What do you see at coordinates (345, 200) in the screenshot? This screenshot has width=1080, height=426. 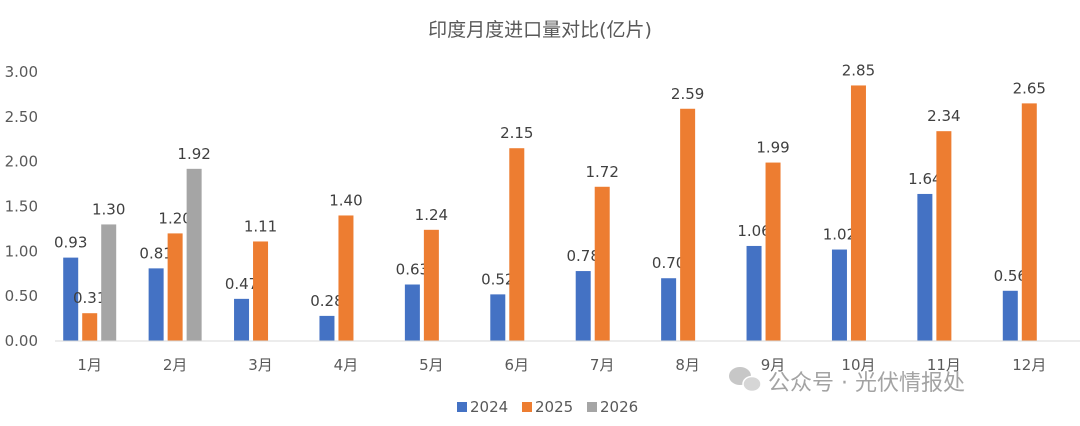 I see `data-label: 1.40` at bounding box center [345, 200].